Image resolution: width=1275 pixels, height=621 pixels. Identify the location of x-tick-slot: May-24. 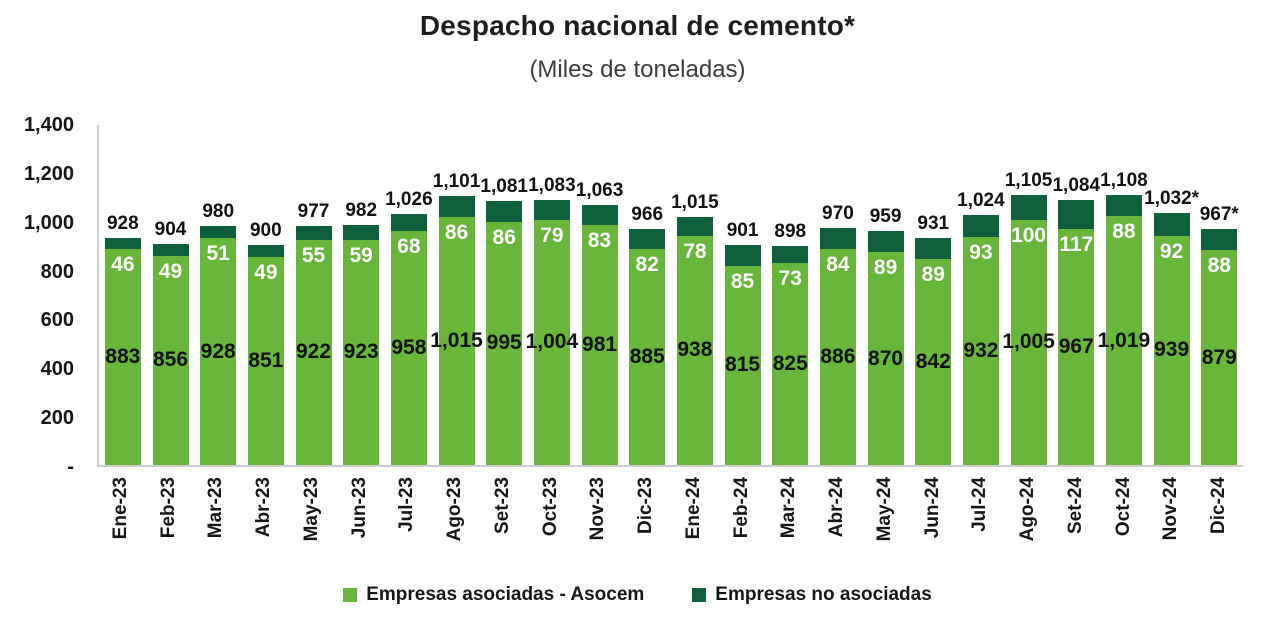
(885, 523).